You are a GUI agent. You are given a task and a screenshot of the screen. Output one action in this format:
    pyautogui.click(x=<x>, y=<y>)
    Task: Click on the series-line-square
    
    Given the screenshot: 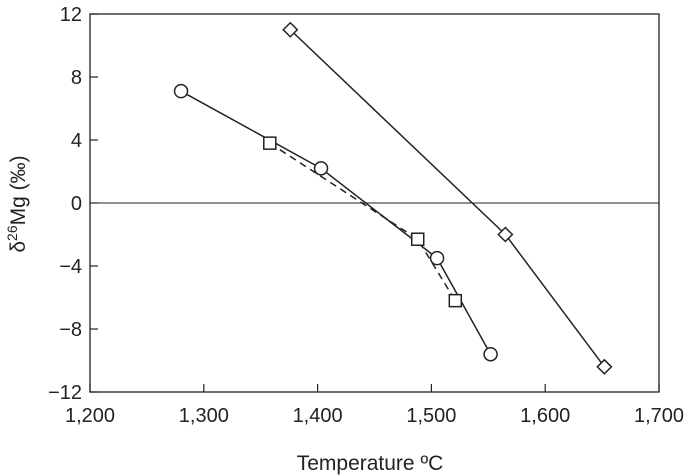 What is the action you would take?
    pyautogui.click(x=362, y=222)
    